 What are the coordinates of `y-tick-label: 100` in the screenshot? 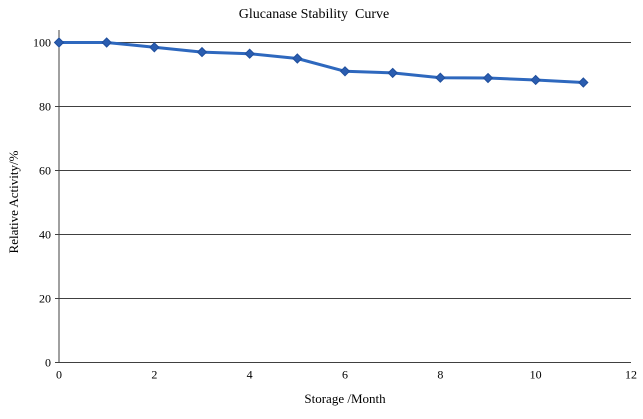 It's located at (42, 43).